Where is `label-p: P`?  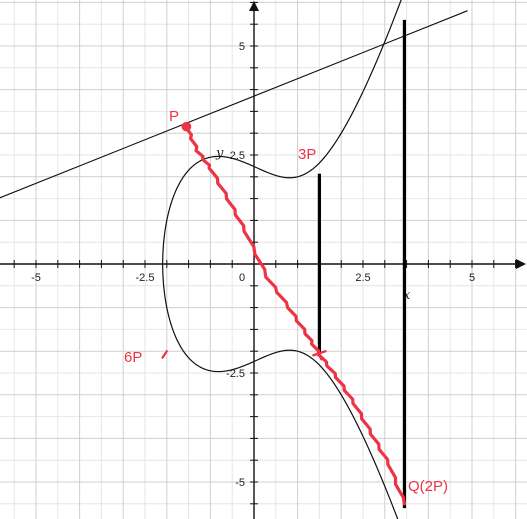
label-p: P is located at coordinates (174, 116).